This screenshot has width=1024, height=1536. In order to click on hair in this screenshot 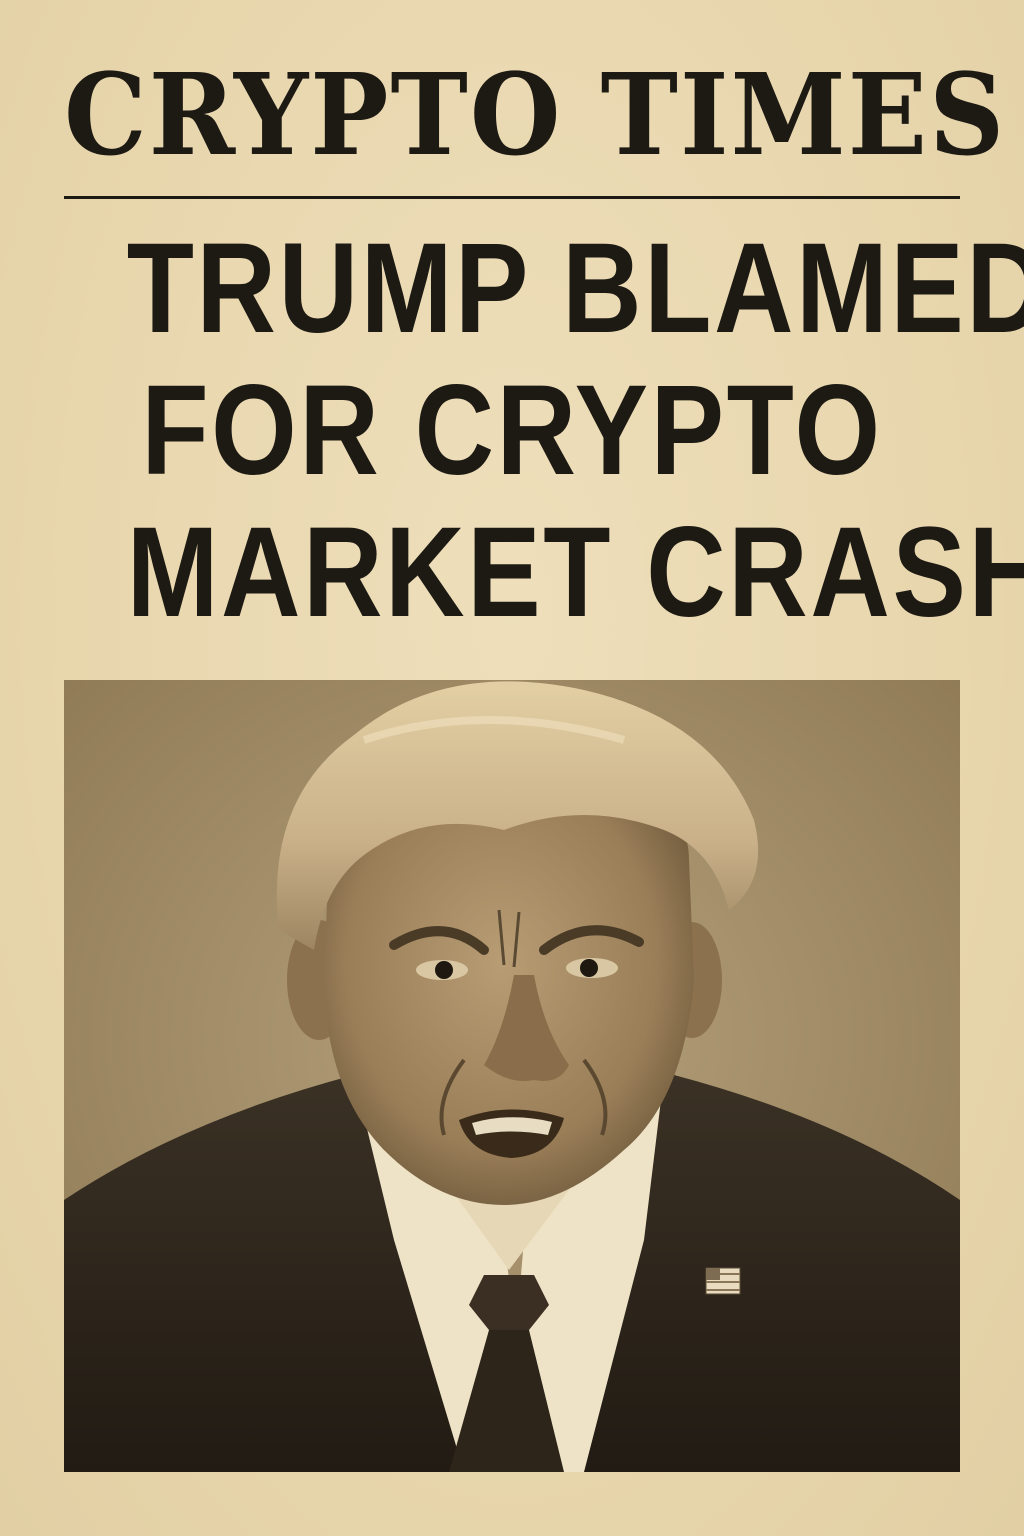, I will do `click(517, 815)`.